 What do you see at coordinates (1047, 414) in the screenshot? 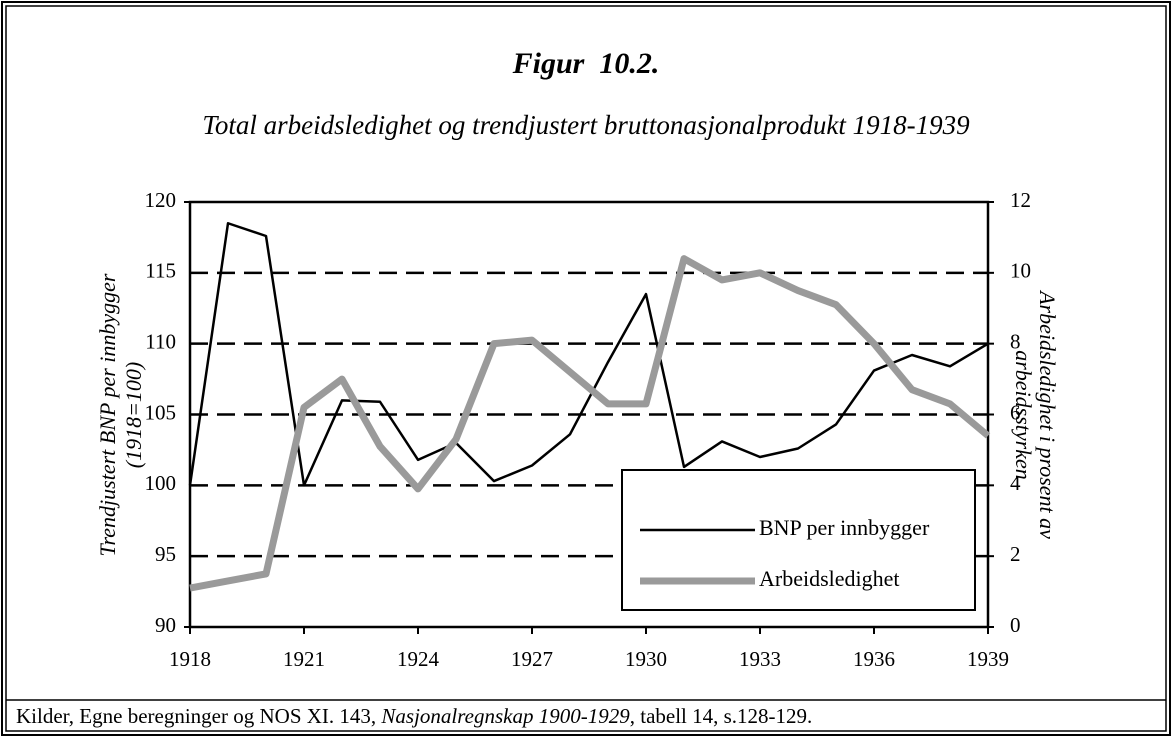
I see `y2-axis-label-line: Arbeidsledighet i prosent av` at bounding box center [1047, 414].